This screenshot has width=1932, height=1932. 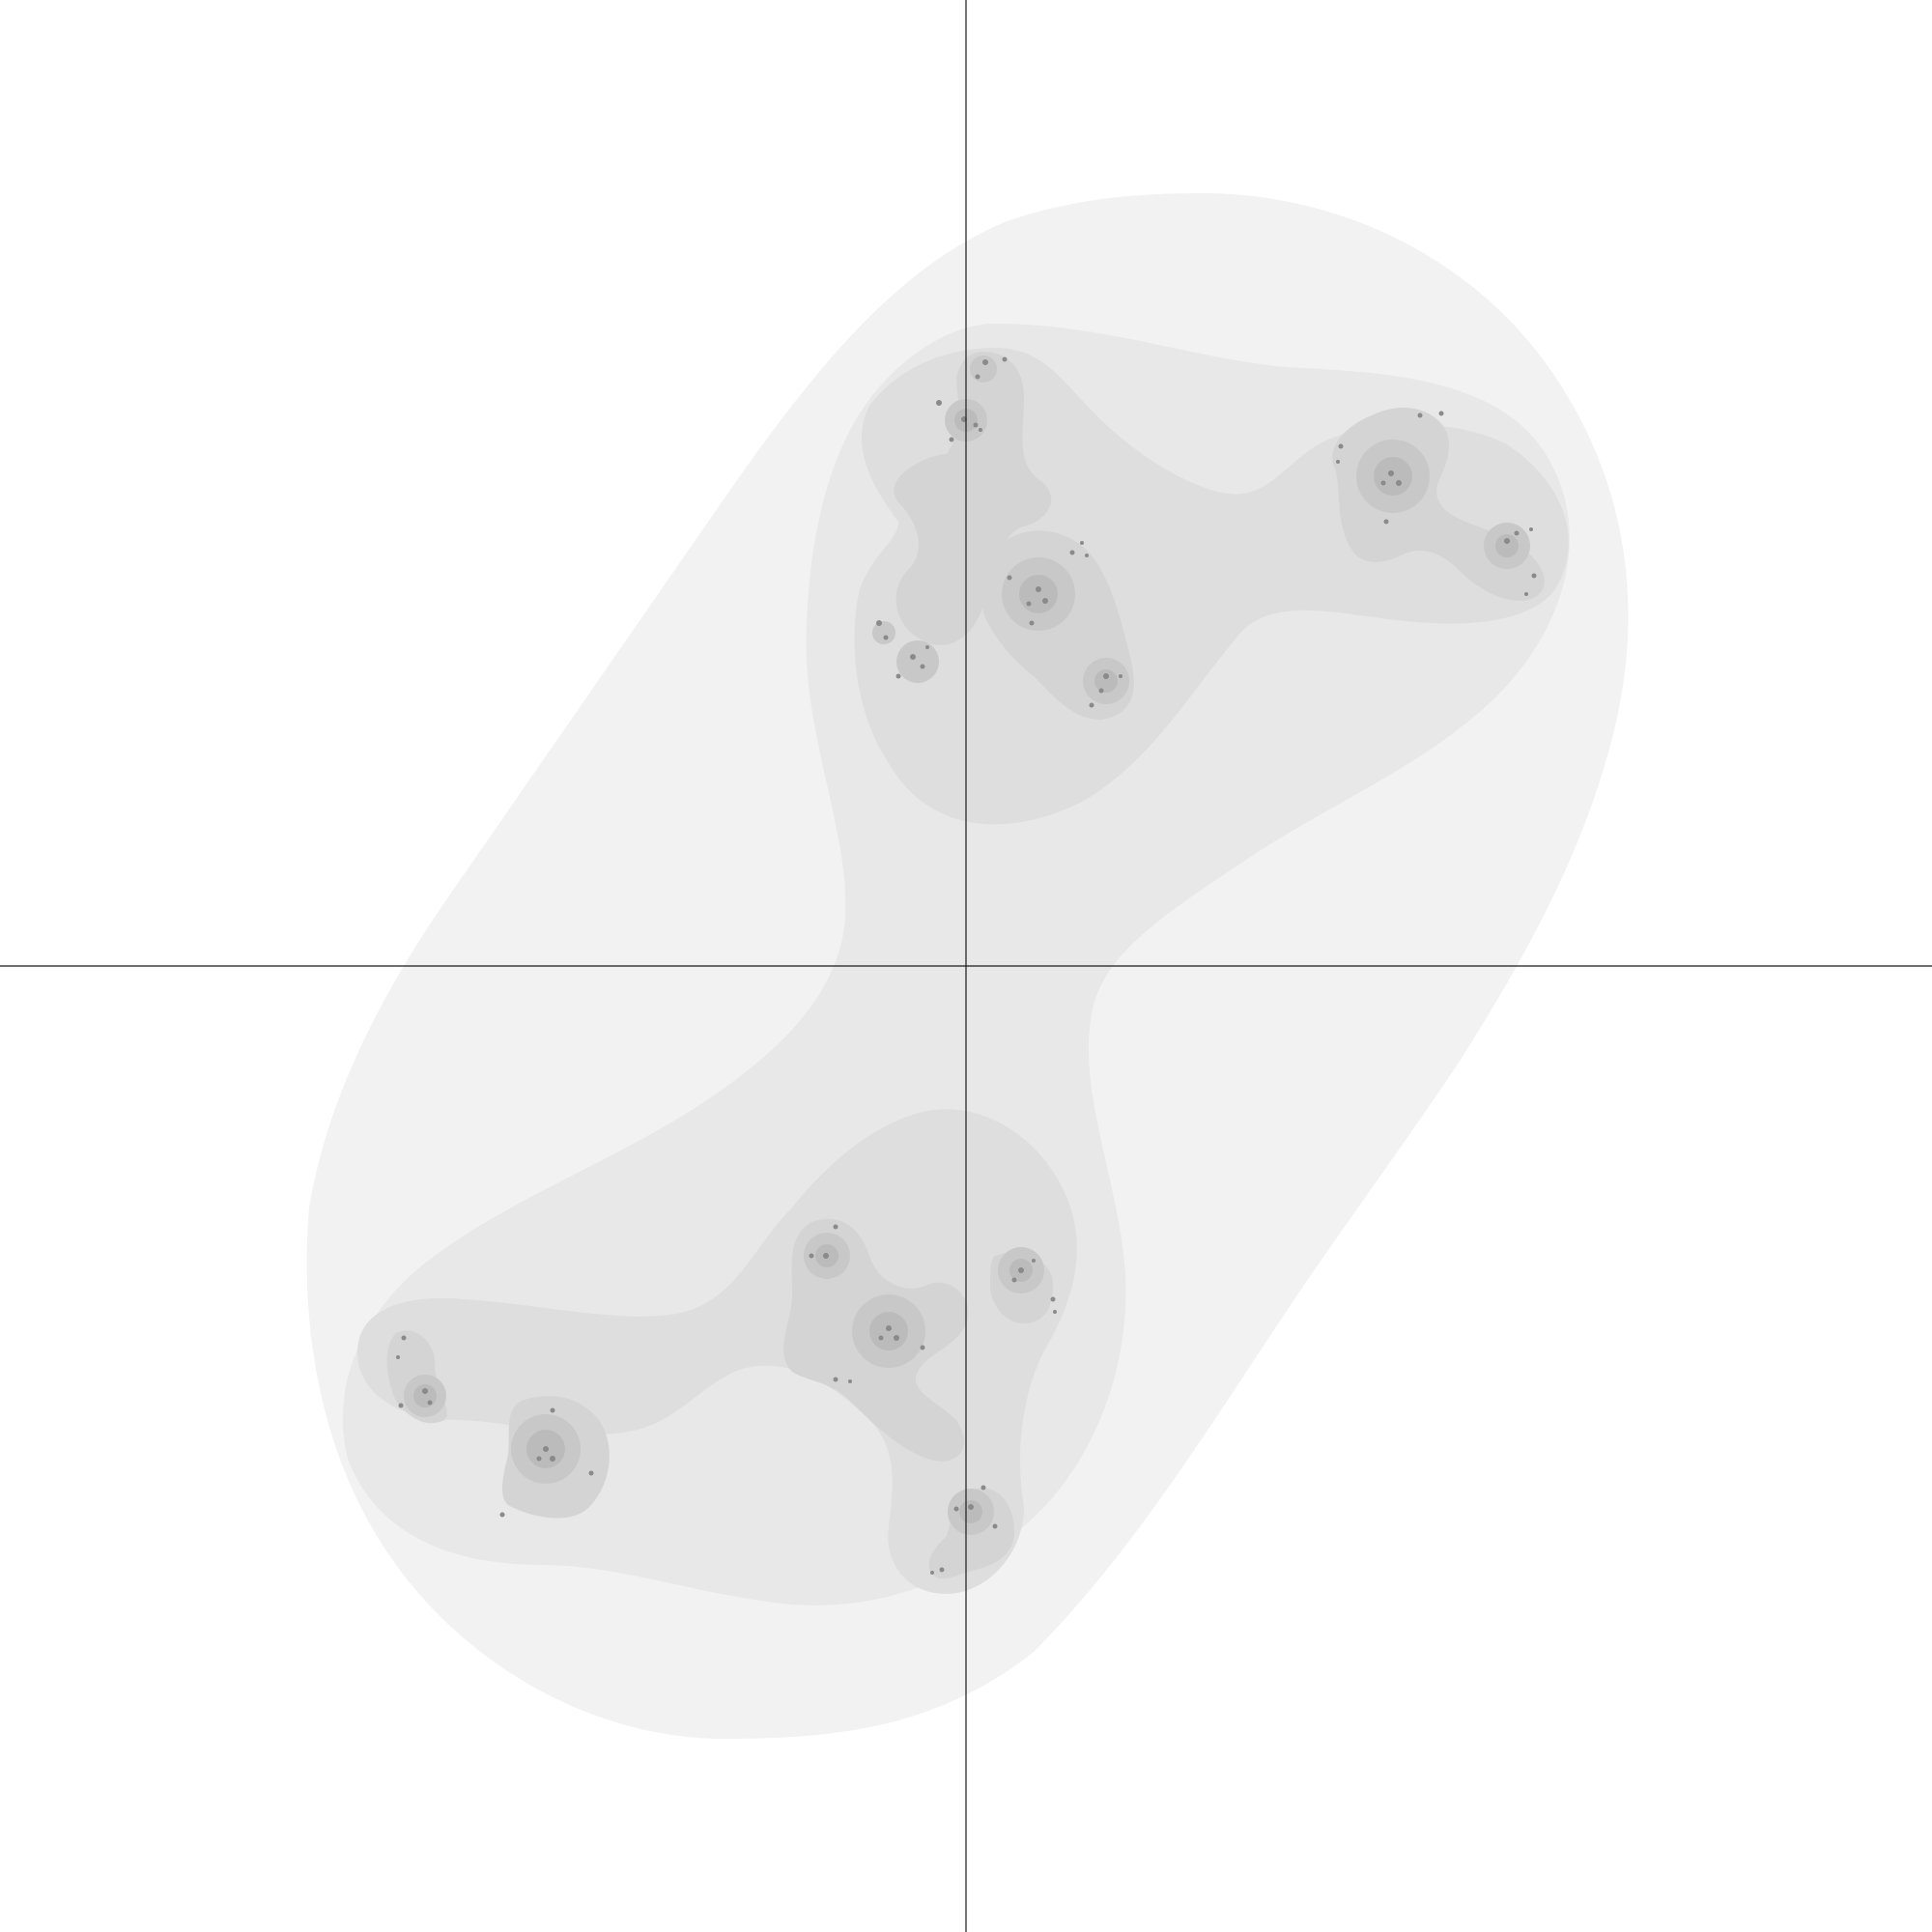 I want to click on level-2-lower-right, so click(x=717, y=1351).